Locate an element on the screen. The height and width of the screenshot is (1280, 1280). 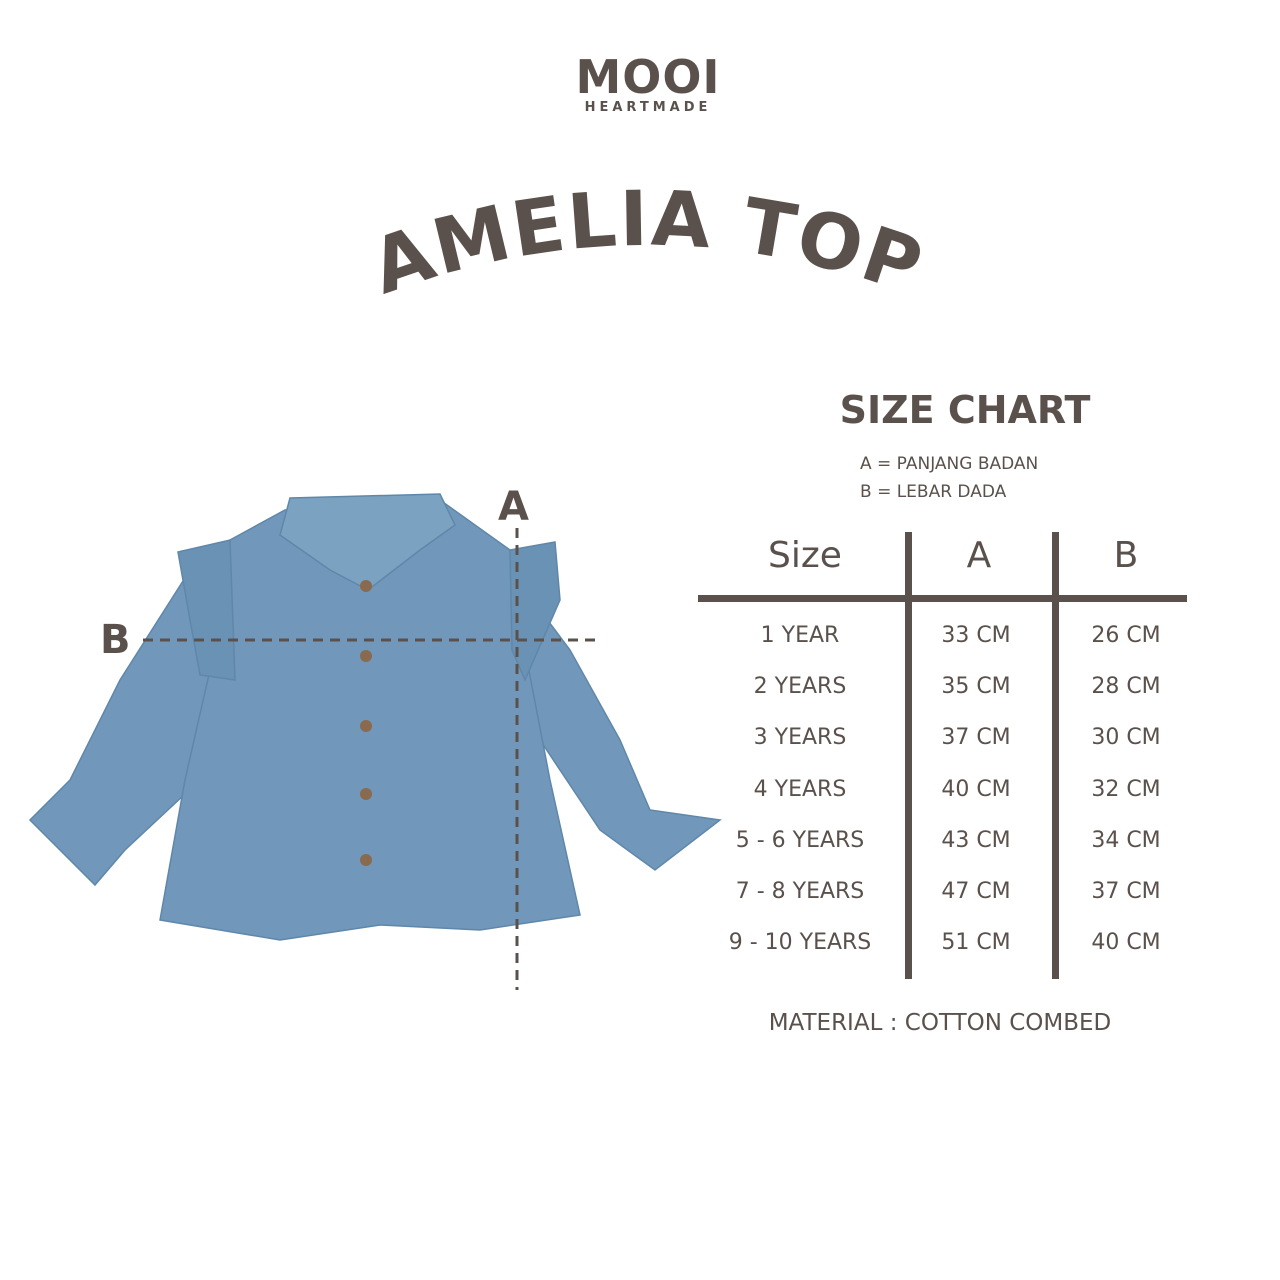
product-title: AMELIA TOP is located at coordinates (647, 242).